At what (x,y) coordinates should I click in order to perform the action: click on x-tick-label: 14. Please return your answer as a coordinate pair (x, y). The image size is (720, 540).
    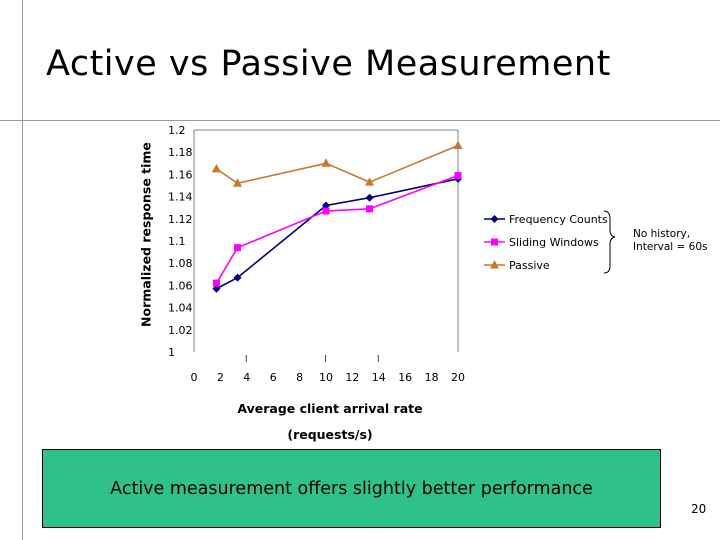
    Looking at the image, I should click on (379, 377).